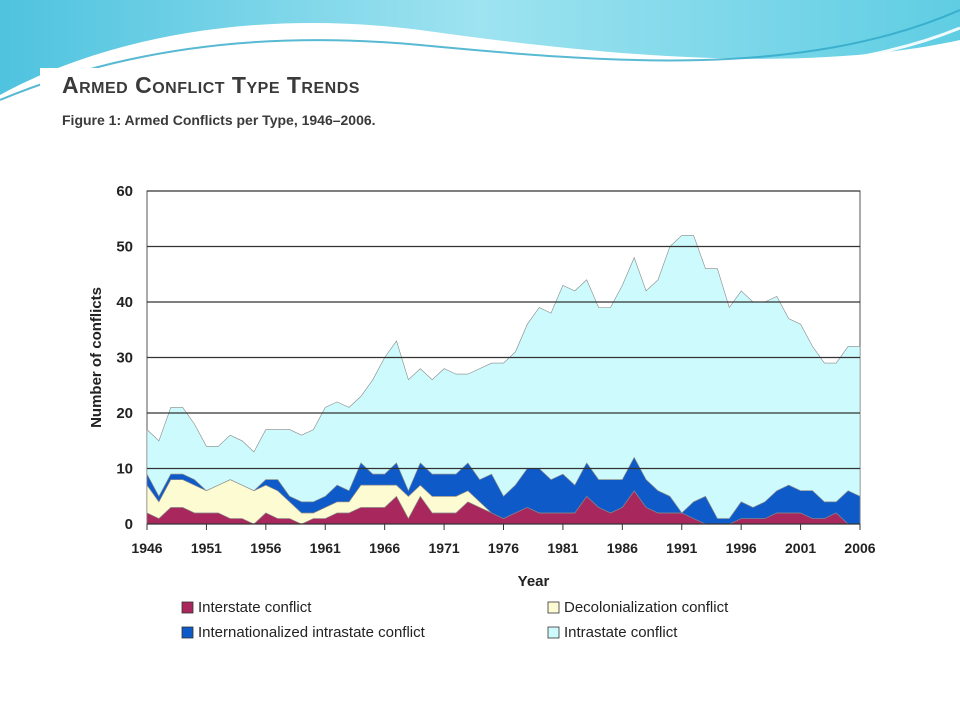  Describe the element at coordinates (124, 247) in the screenshot. I see `y-tick-label-50: 50` at that location.